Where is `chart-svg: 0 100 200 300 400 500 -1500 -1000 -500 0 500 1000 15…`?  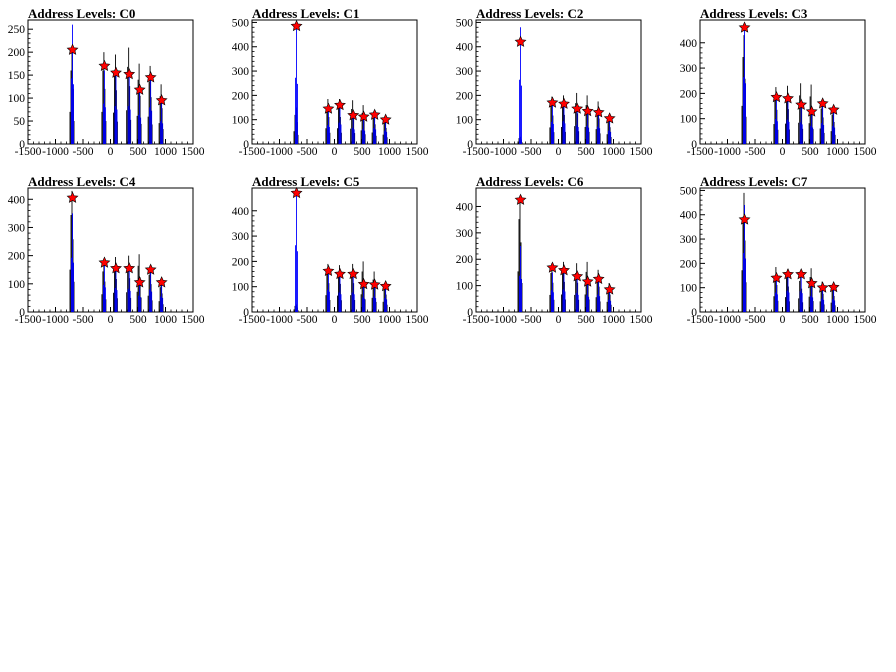
chart-svg: 0 100 200 300 400 500 -1500 -1000 -500 0 500 1000 15… is located at coordinates (778, 255).